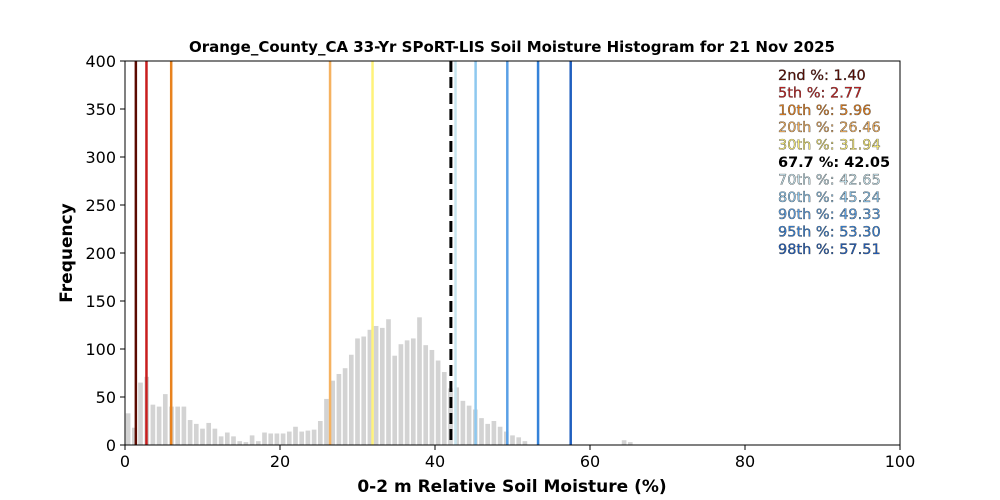 Image resolution: width=1000 pixels, height=500 pixels. What do you see at coordinates (111, 445) in the screenshot?
I see `y-tick-label: 0` at bounding box center [111, 445].